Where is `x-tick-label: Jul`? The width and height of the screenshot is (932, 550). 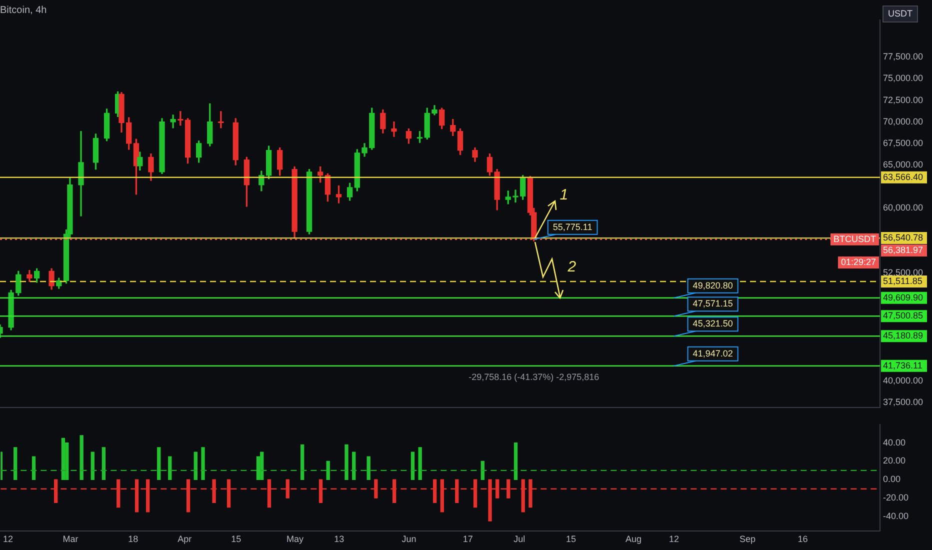 x-tick-label: Jul is located at coordinates (520, 539).